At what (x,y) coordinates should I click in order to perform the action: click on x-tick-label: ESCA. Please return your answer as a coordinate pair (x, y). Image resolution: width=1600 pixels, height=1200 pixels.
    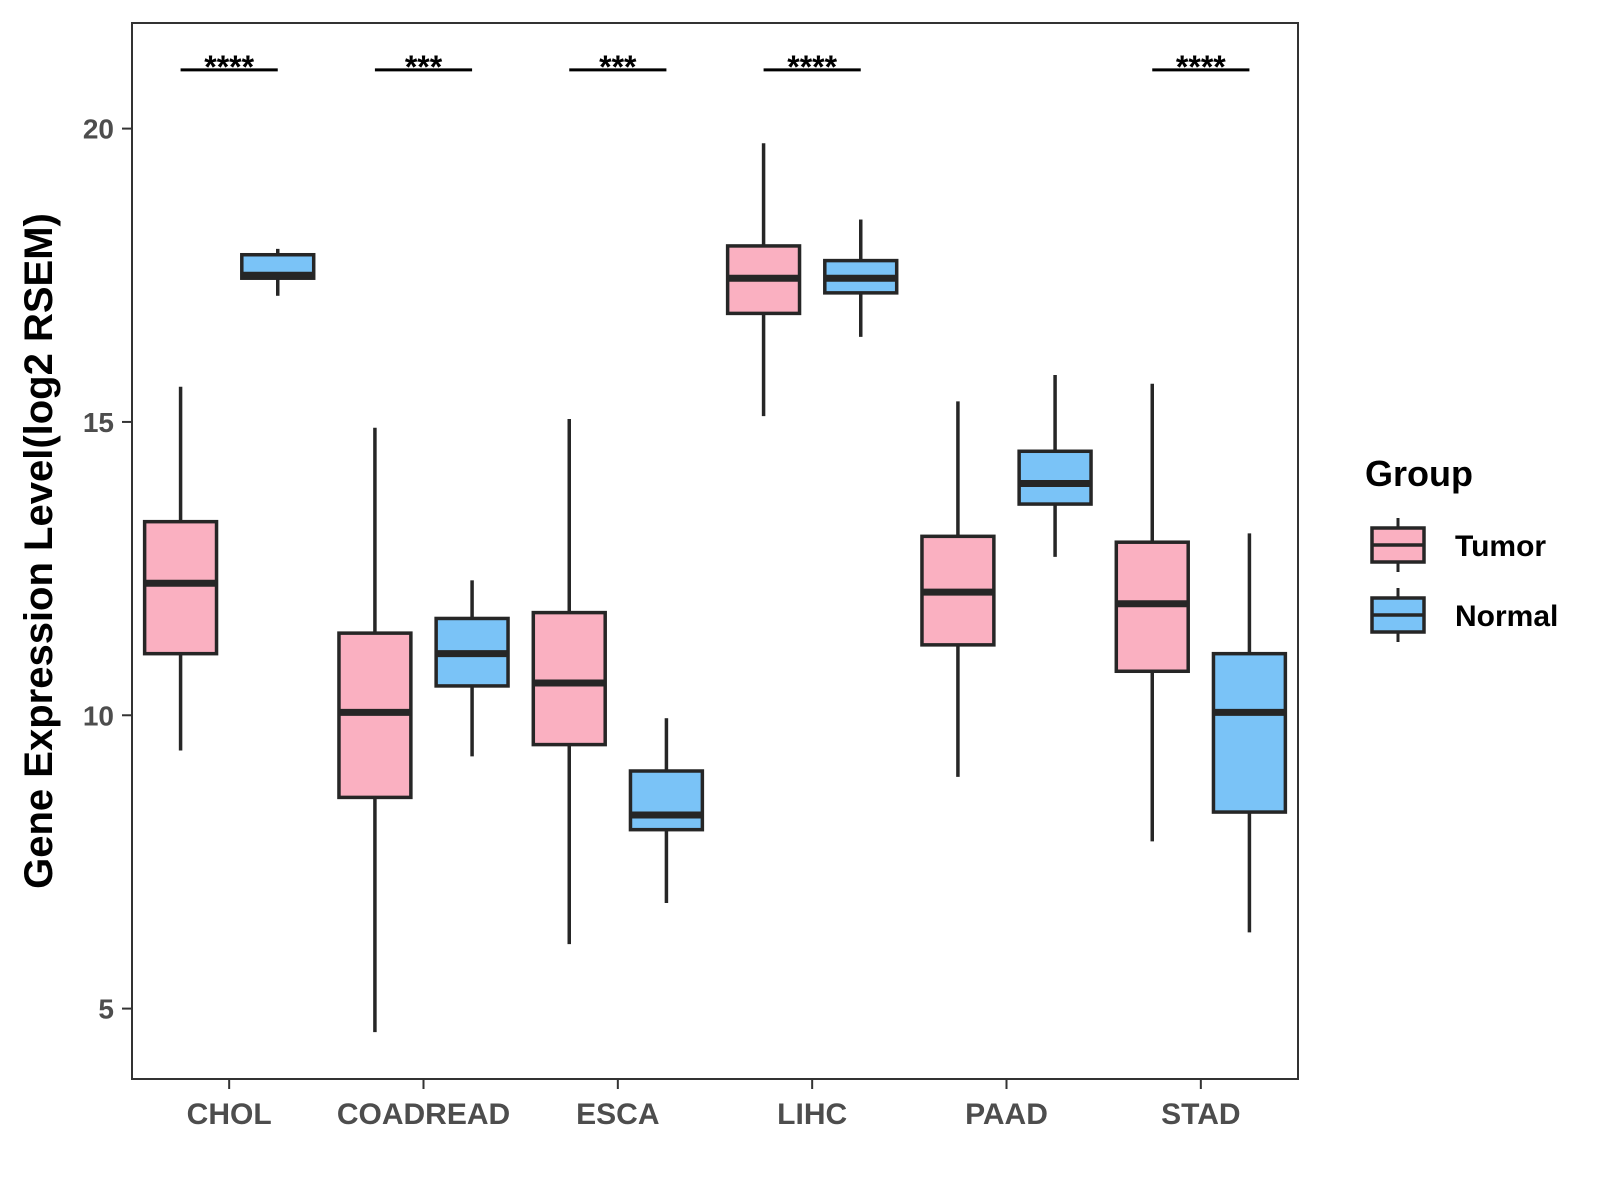
    Looking at the image, I should click on (617, 1114).